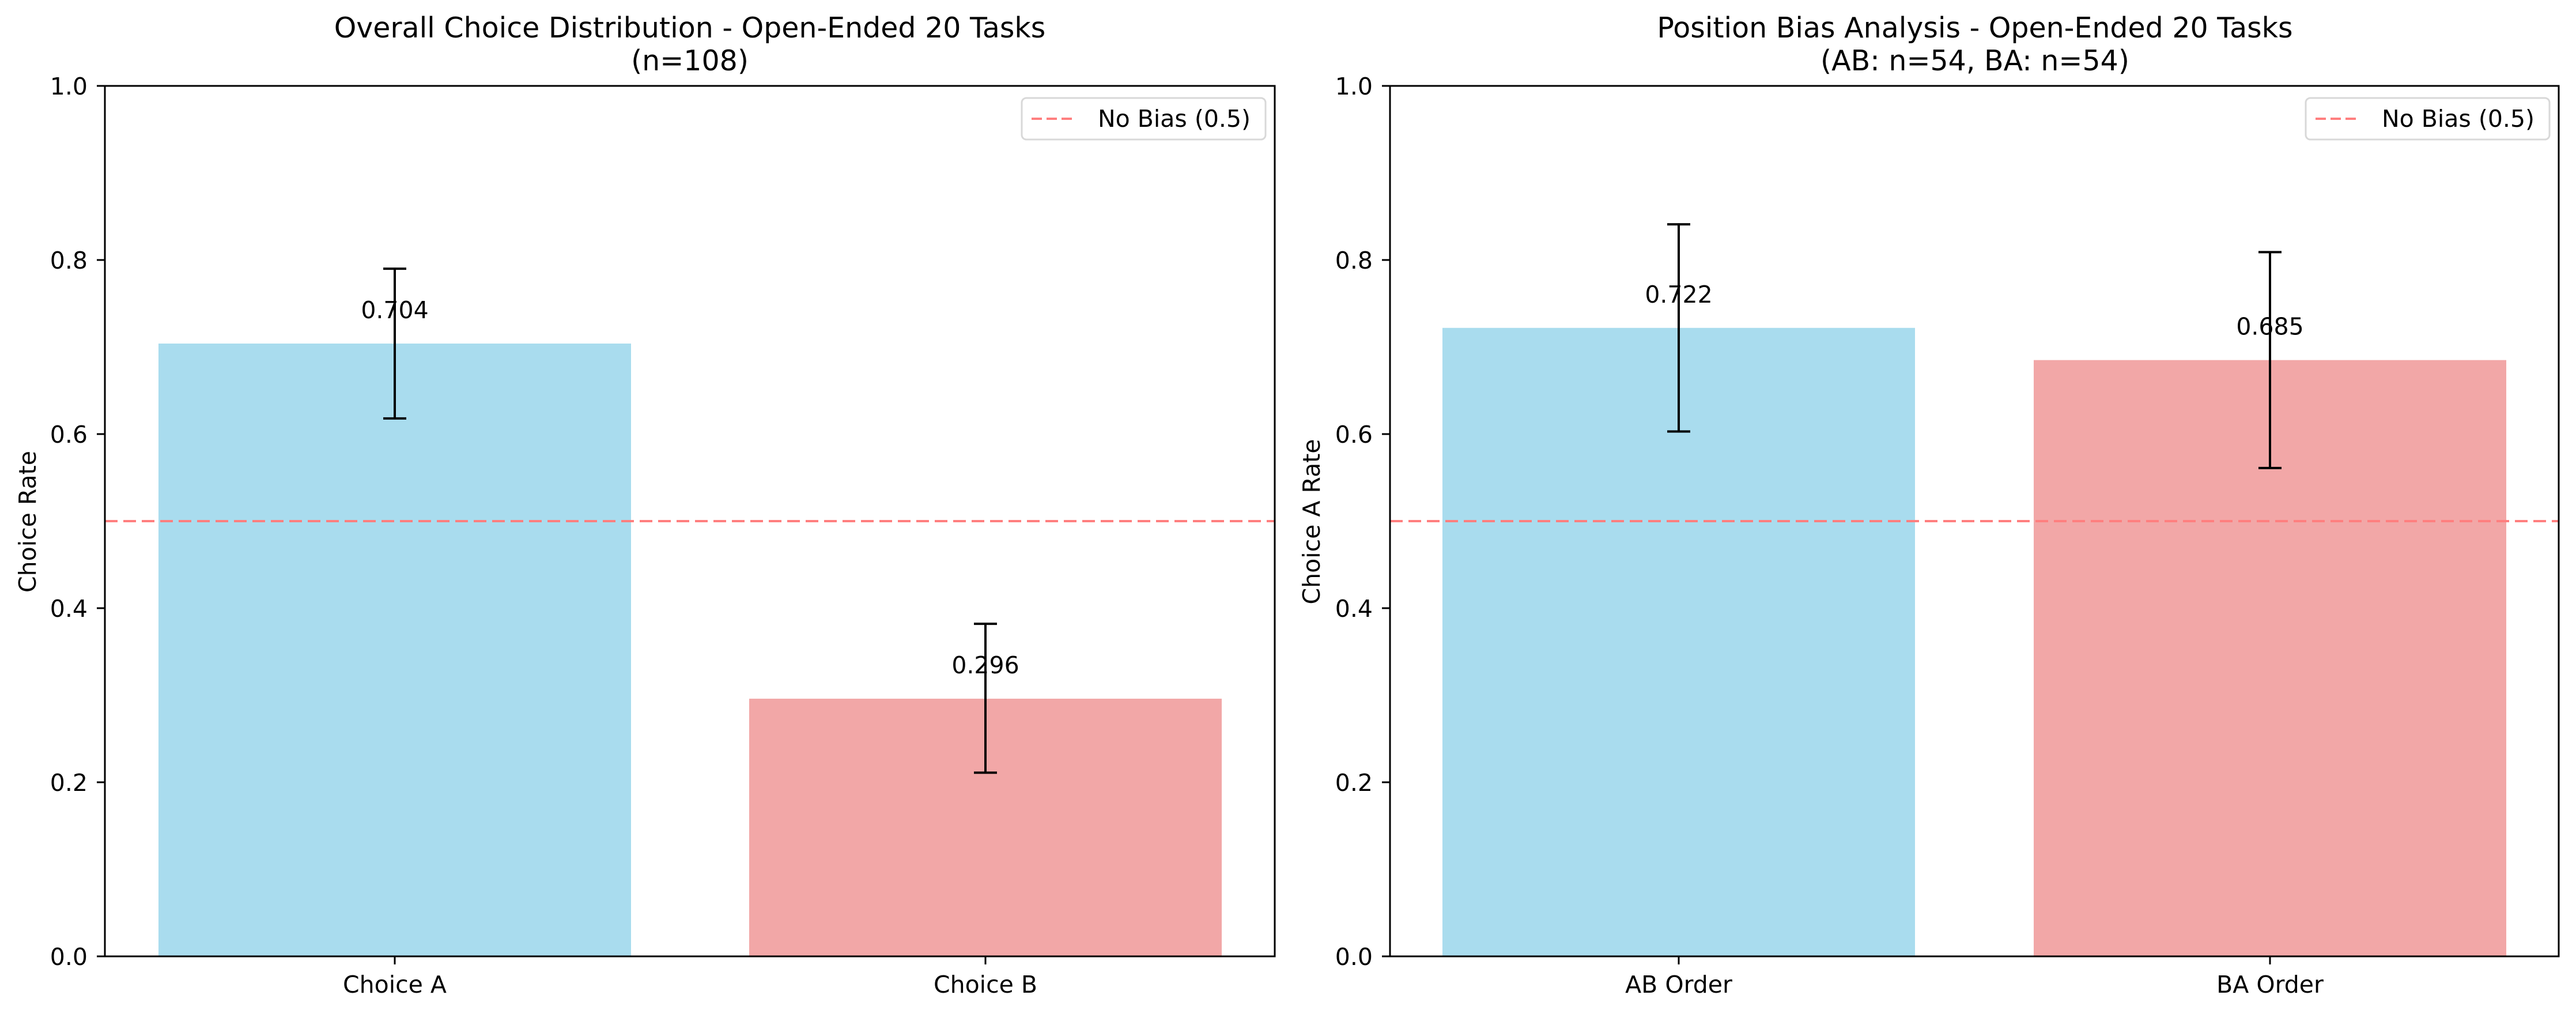  What do you see at coordinates (1678, 642) in the screenshot?
I see `bar-ab-order` at bounding box center [1678, 642].